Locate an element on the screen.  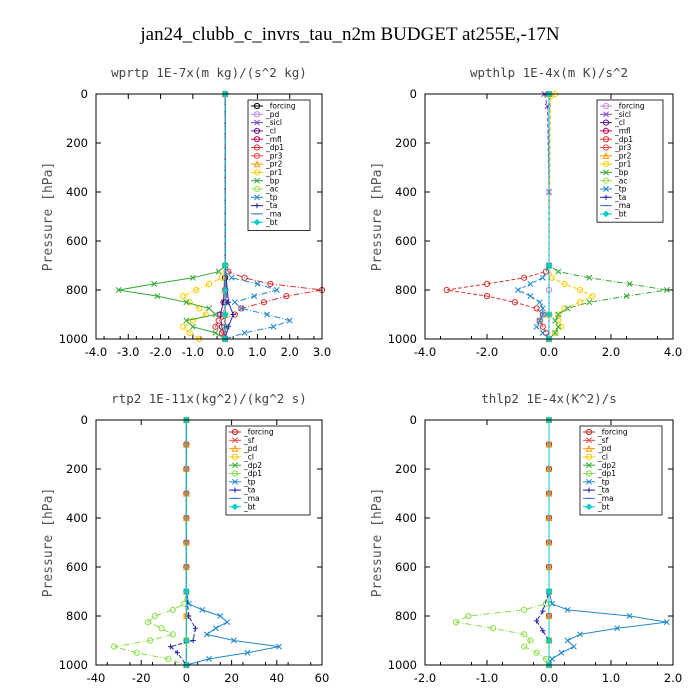
legend-entry: _forcing is located at coordinates (612, 432).